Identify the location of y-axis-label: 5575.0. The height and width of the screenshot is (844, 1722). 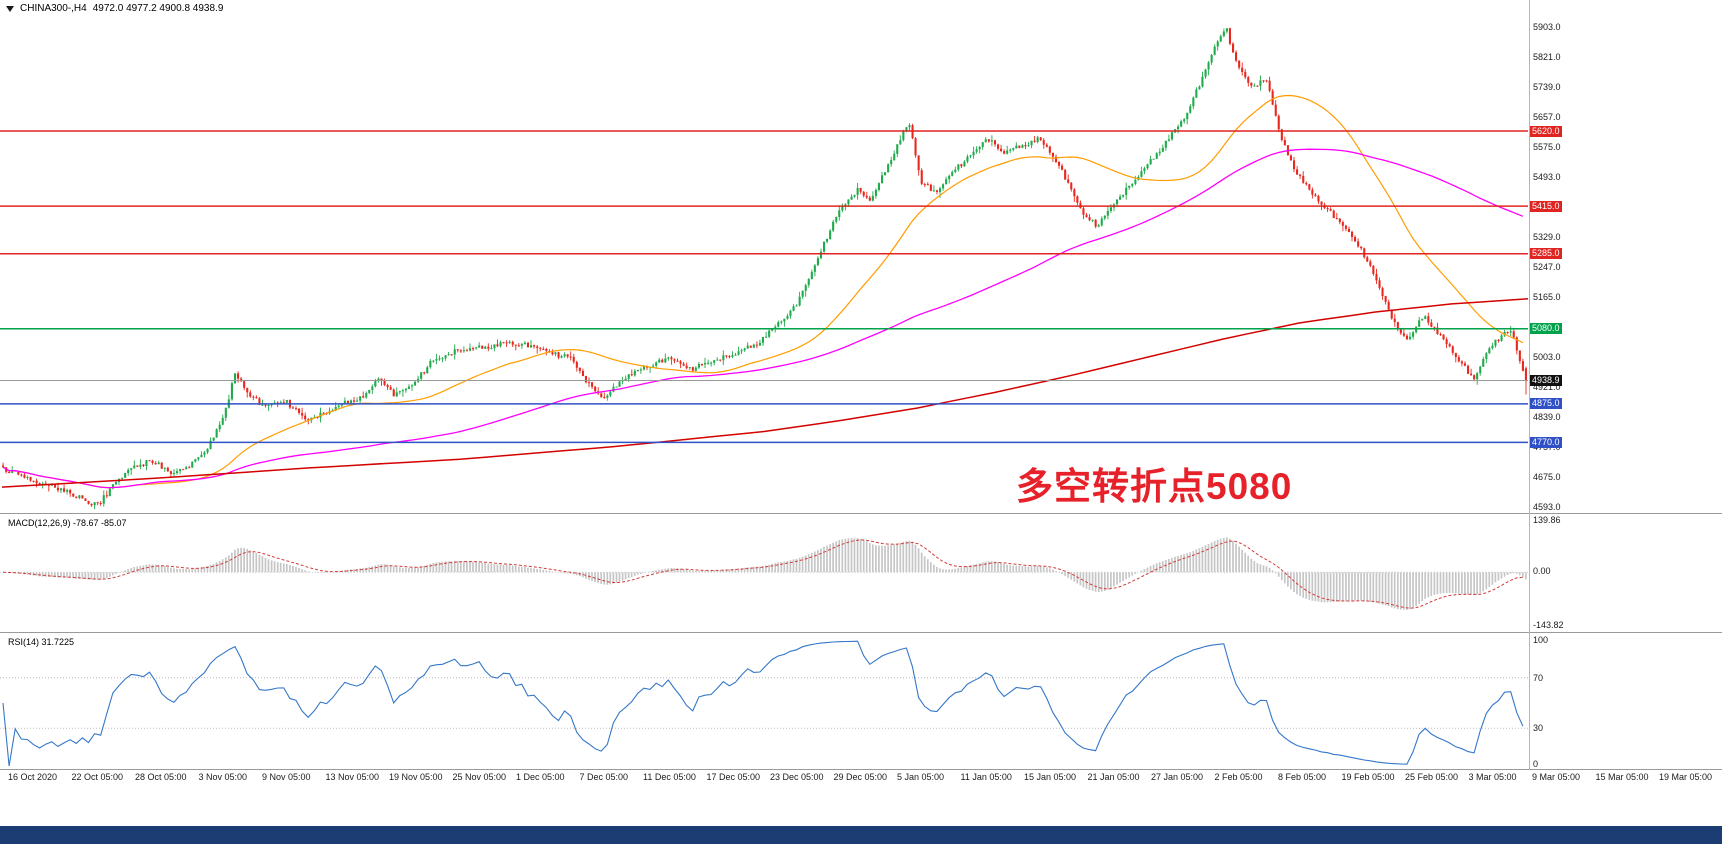
(1547, 147).